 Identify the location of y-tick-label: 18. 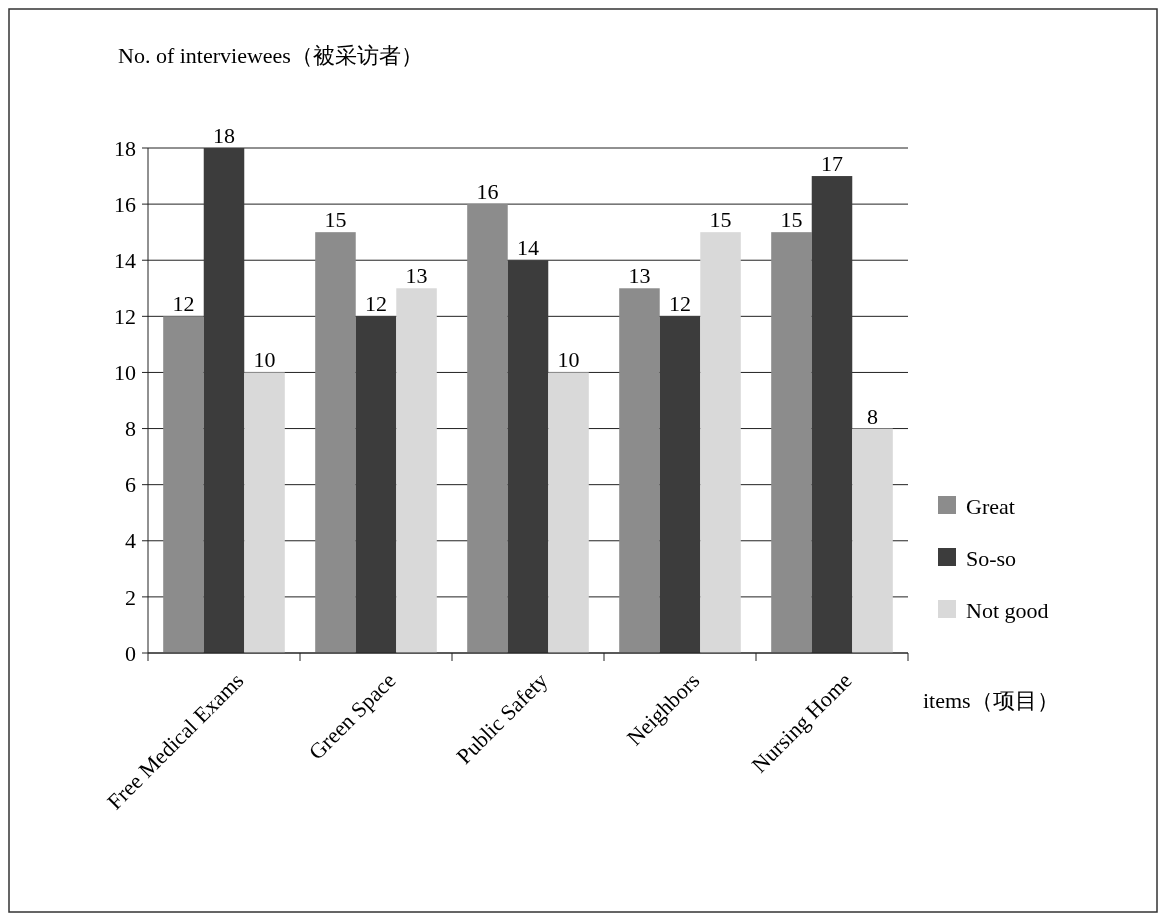
(125, 148).